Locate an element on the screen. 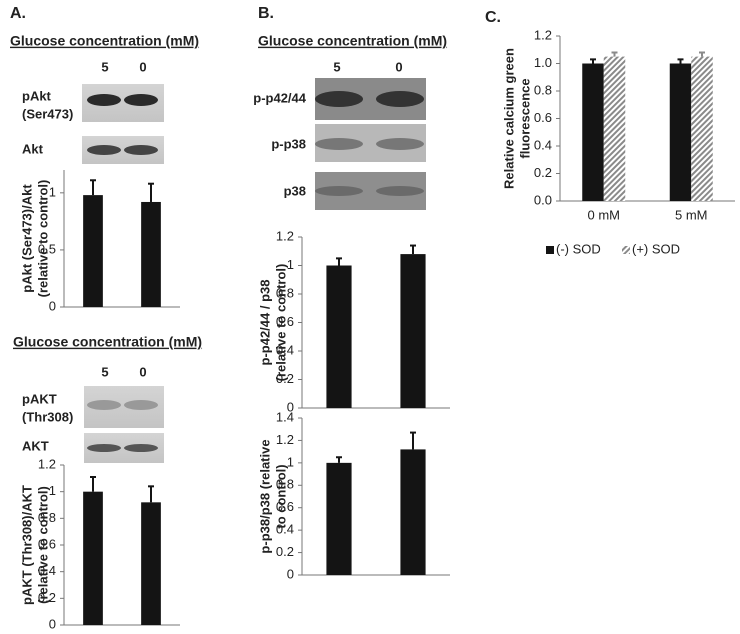 The height and width of the screenshot is (634, 740). y-tick-label: 0.0 is located at coordinates (543, 199).